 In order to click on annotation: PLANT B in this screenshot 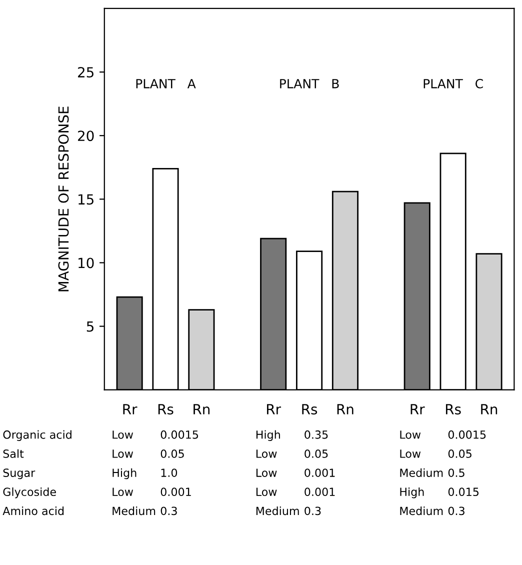, I will do `click(309, 83)`.